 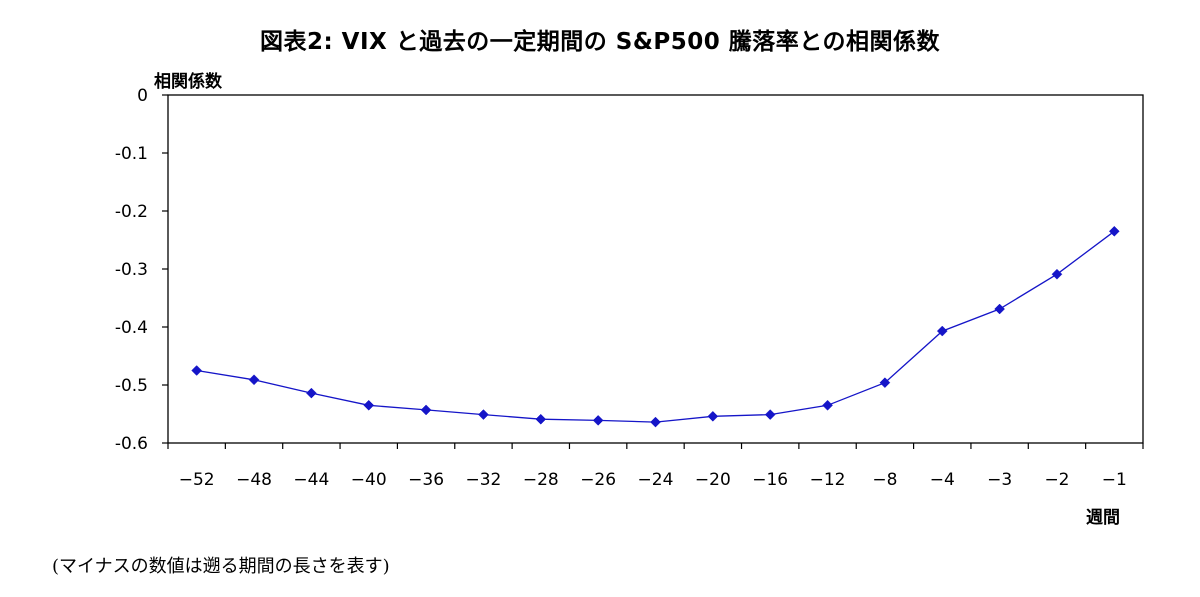 I want to click on chart-title: 図表2: VIX と過去の一定期間の S&P500 騰落率との相関係数, so click(x=600, y=42).